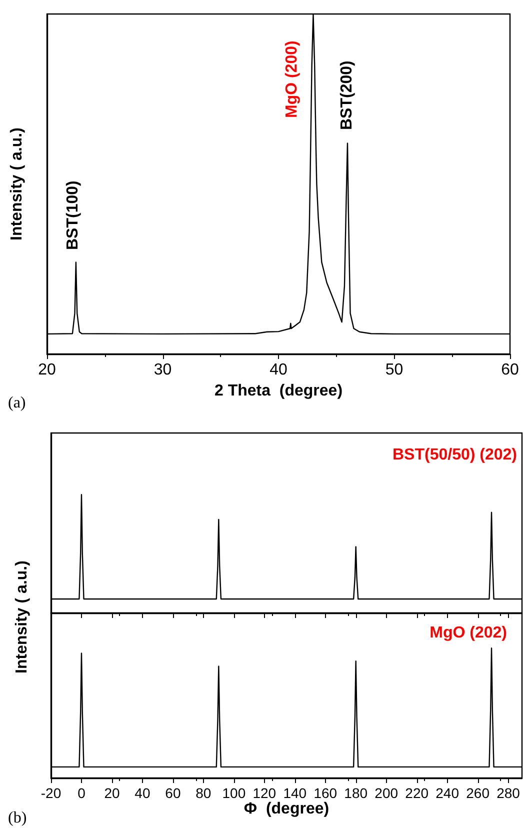 The width and height of the screenshot is (524, 828). What do you see at coordinates (386, 793) in the screenshot?
I see `x-tick-label: 200` at bounding box center [386, 793].